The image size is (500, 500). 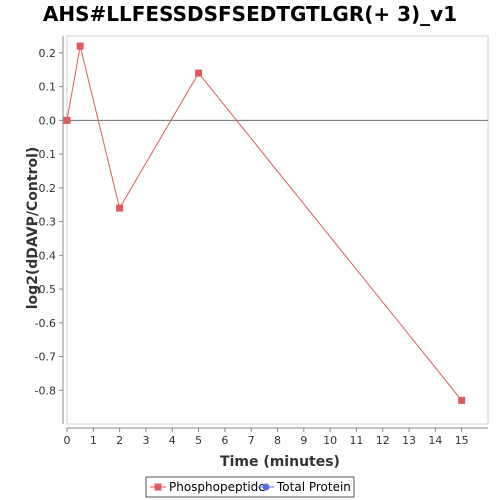 I want to click on y-tick-label: -0.8, so click(x=45, y=390).